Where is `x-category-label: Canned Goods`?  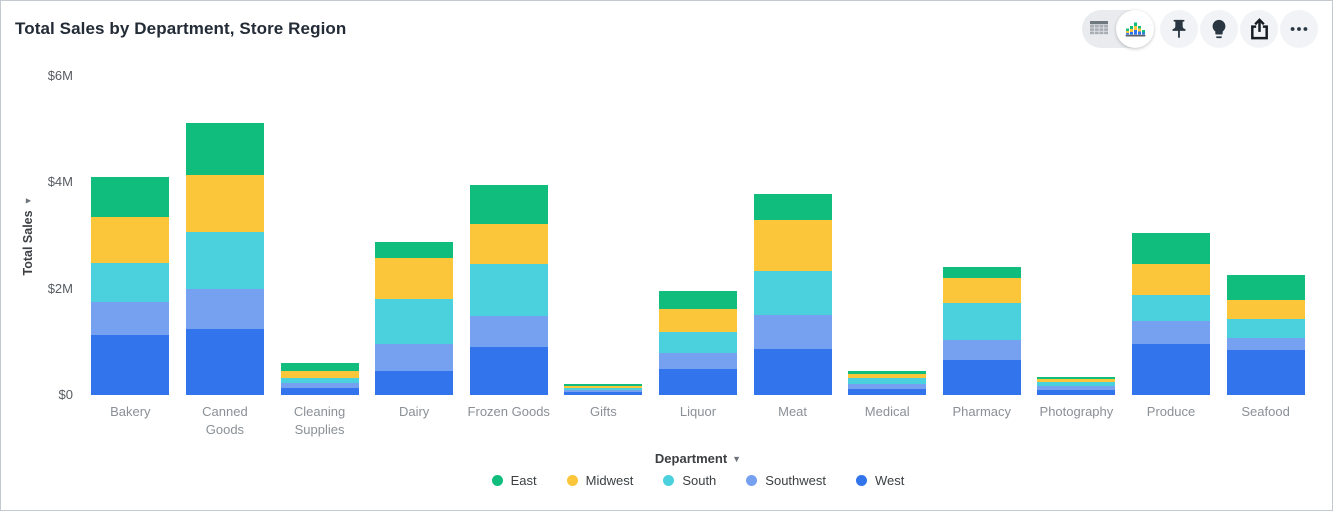 x-category-label: Canned Goods is located at coordinates (225, 421).